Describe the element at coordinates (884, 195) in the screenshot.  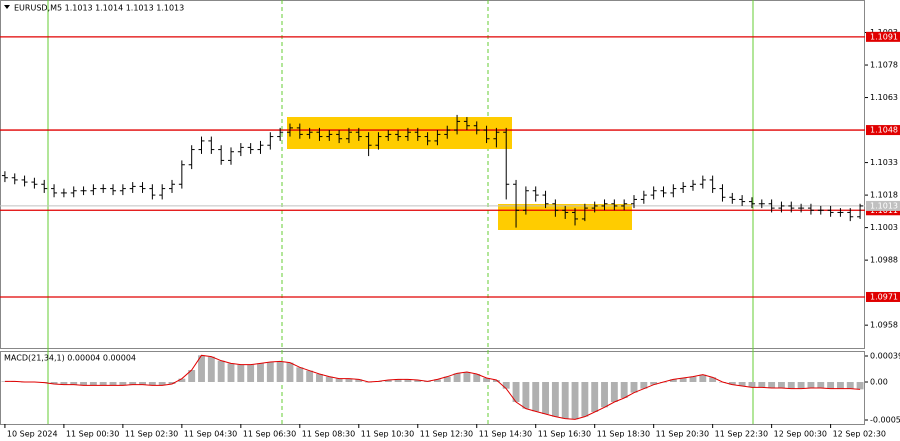
I see `y-tick-label: 1.1018` at that location.